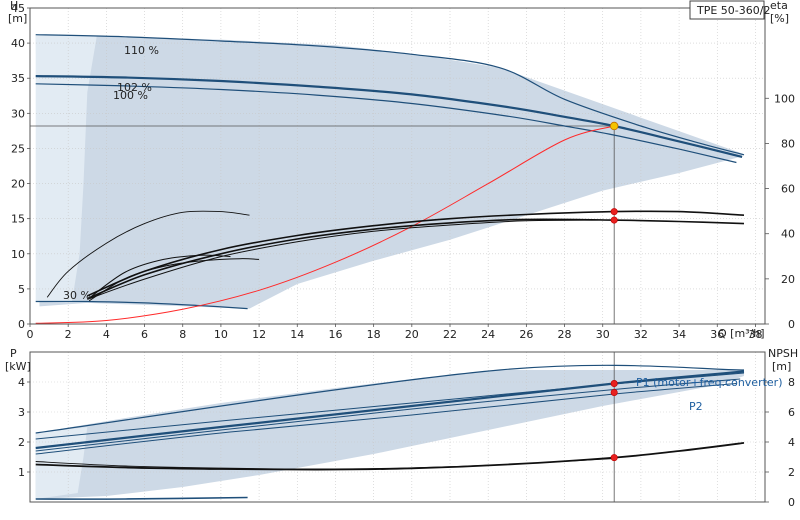  What do you see at coordinates (733, 10) in the screenshot?
I see `title-box-text: TPE 50-360/2` at bounding box center [733, 10].